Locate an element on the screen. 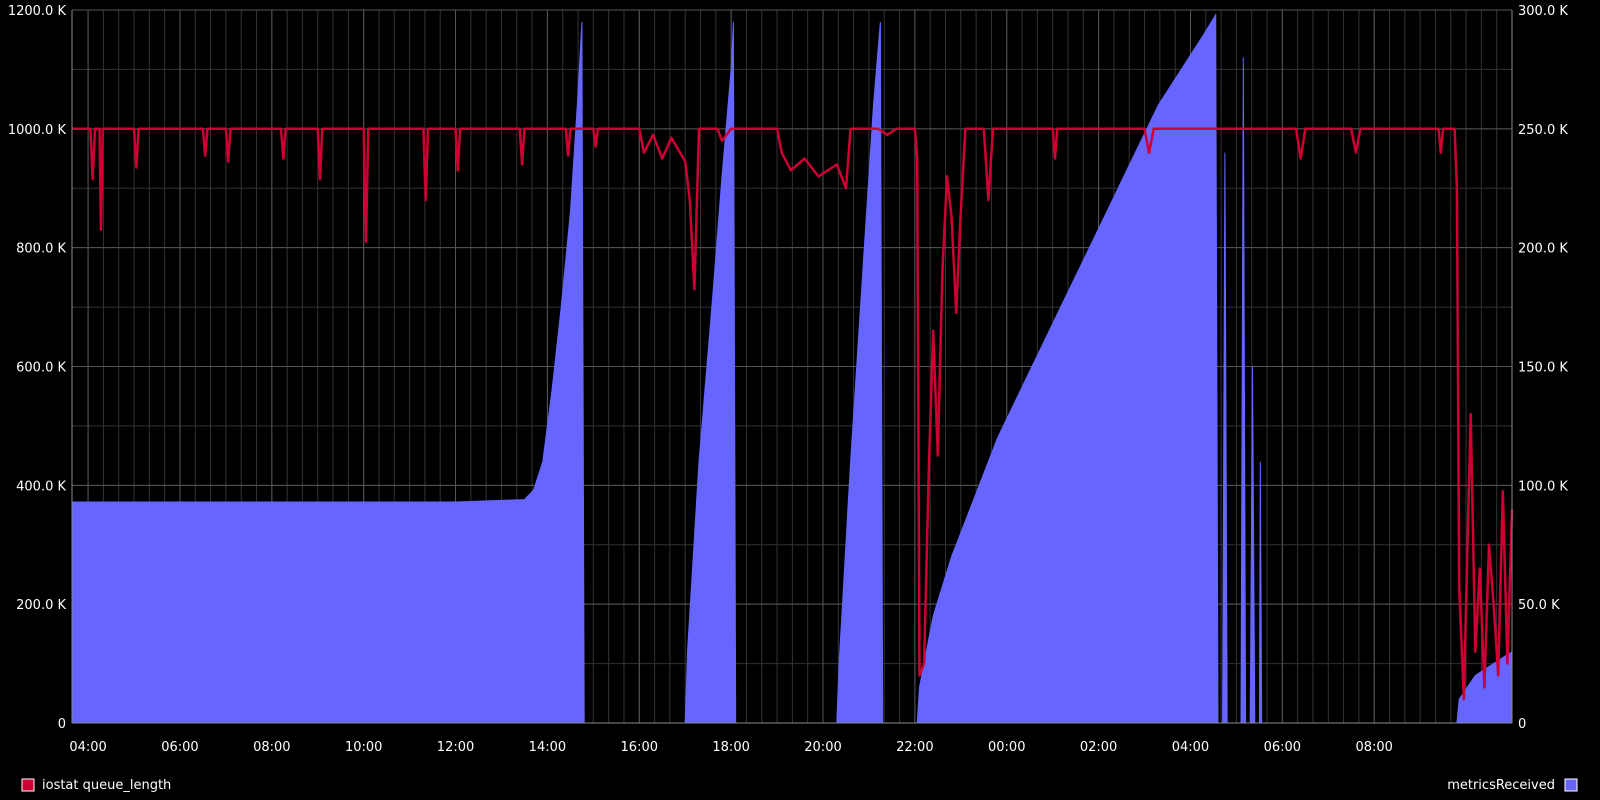 This screenshot has width=1600, height=800. y-tick-label-left: 400.0 K is located at coordinates (41, 486).